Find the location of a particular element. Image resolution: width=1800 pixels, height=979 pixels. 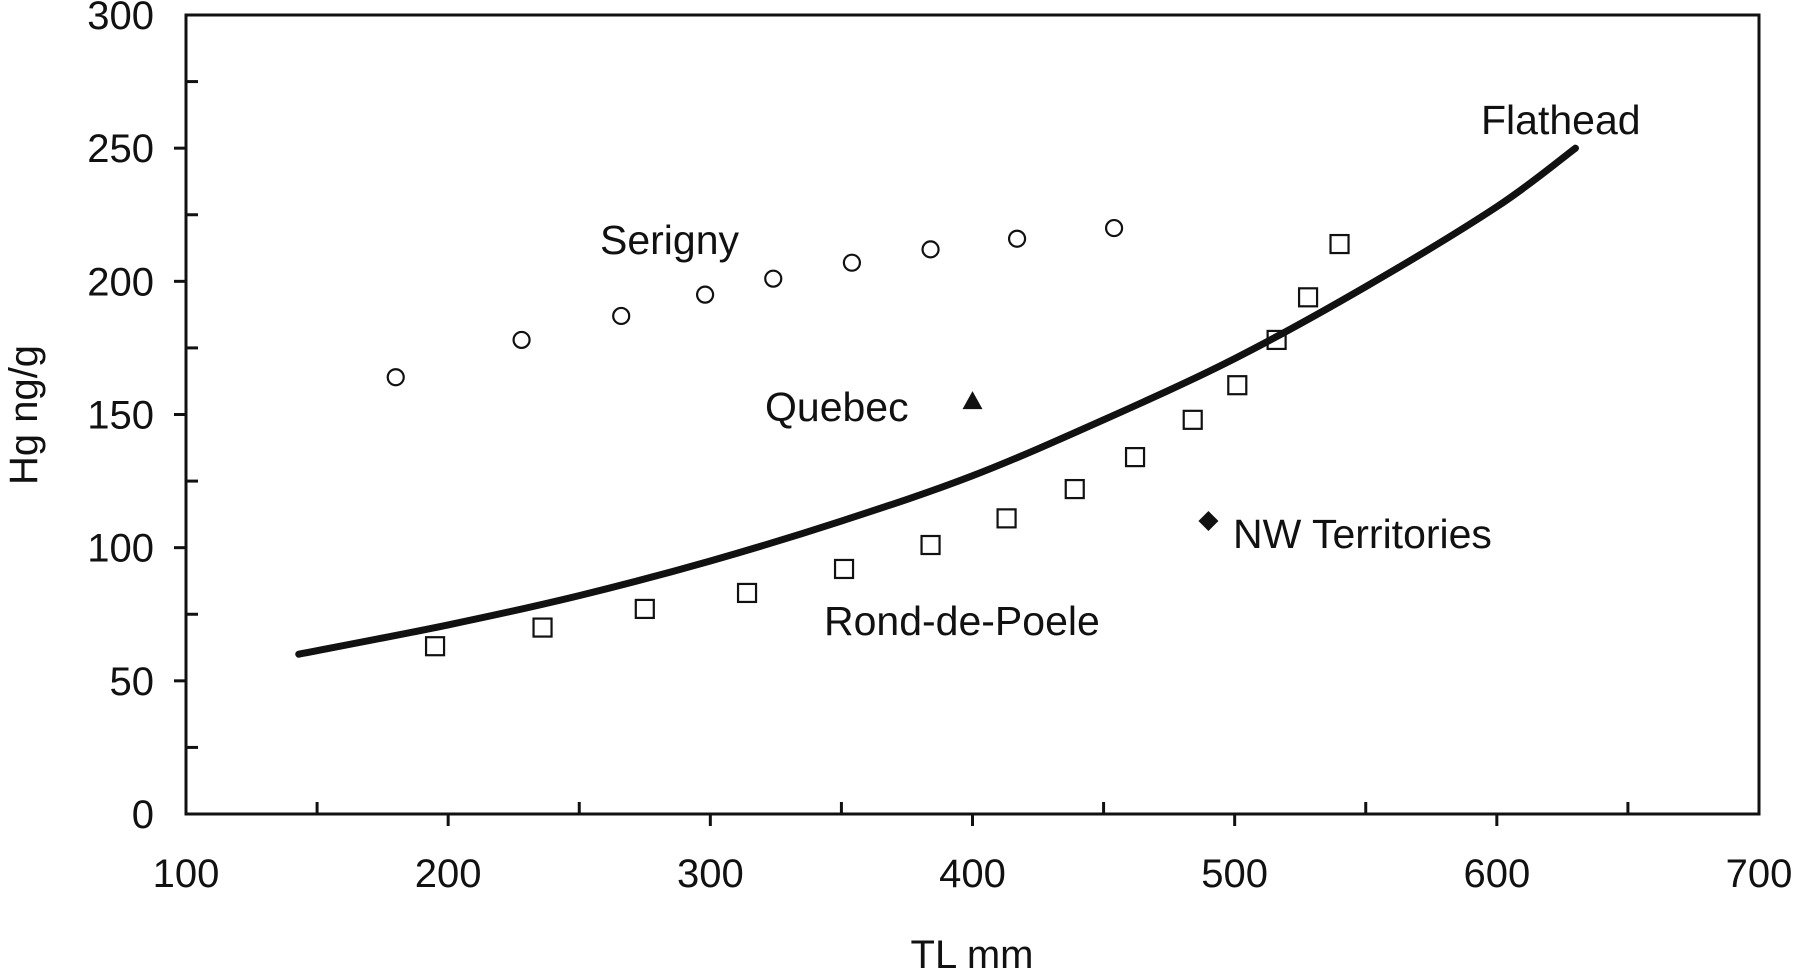

series-label-quebec: Quebec is located at coordinates (837, 407).